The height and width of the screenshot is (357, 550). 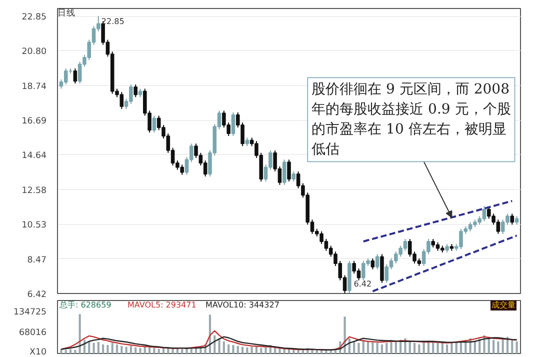 I want to click on text: MAVOL5: 293471, so click(x=162, y=305).